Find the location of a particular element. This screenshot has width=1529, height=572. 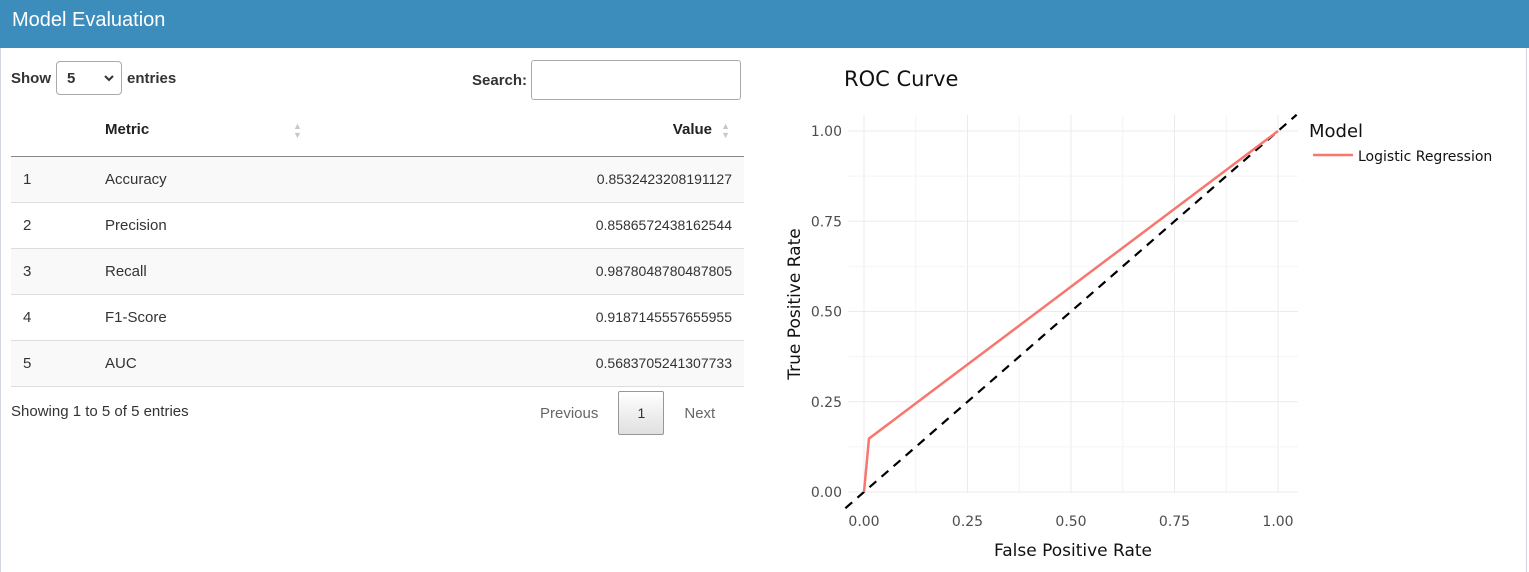

x-axis-label: False Positive Rate is located at coordinates (1073, 551).